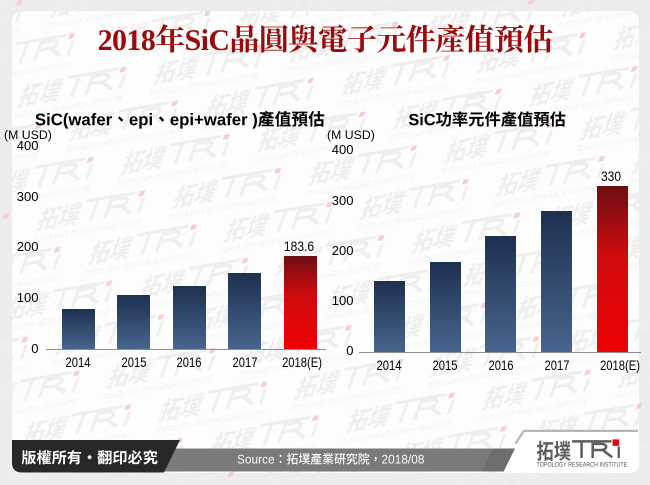 The image size is (650, 485). I want to click on bar-2018(E), so click(613, 269).